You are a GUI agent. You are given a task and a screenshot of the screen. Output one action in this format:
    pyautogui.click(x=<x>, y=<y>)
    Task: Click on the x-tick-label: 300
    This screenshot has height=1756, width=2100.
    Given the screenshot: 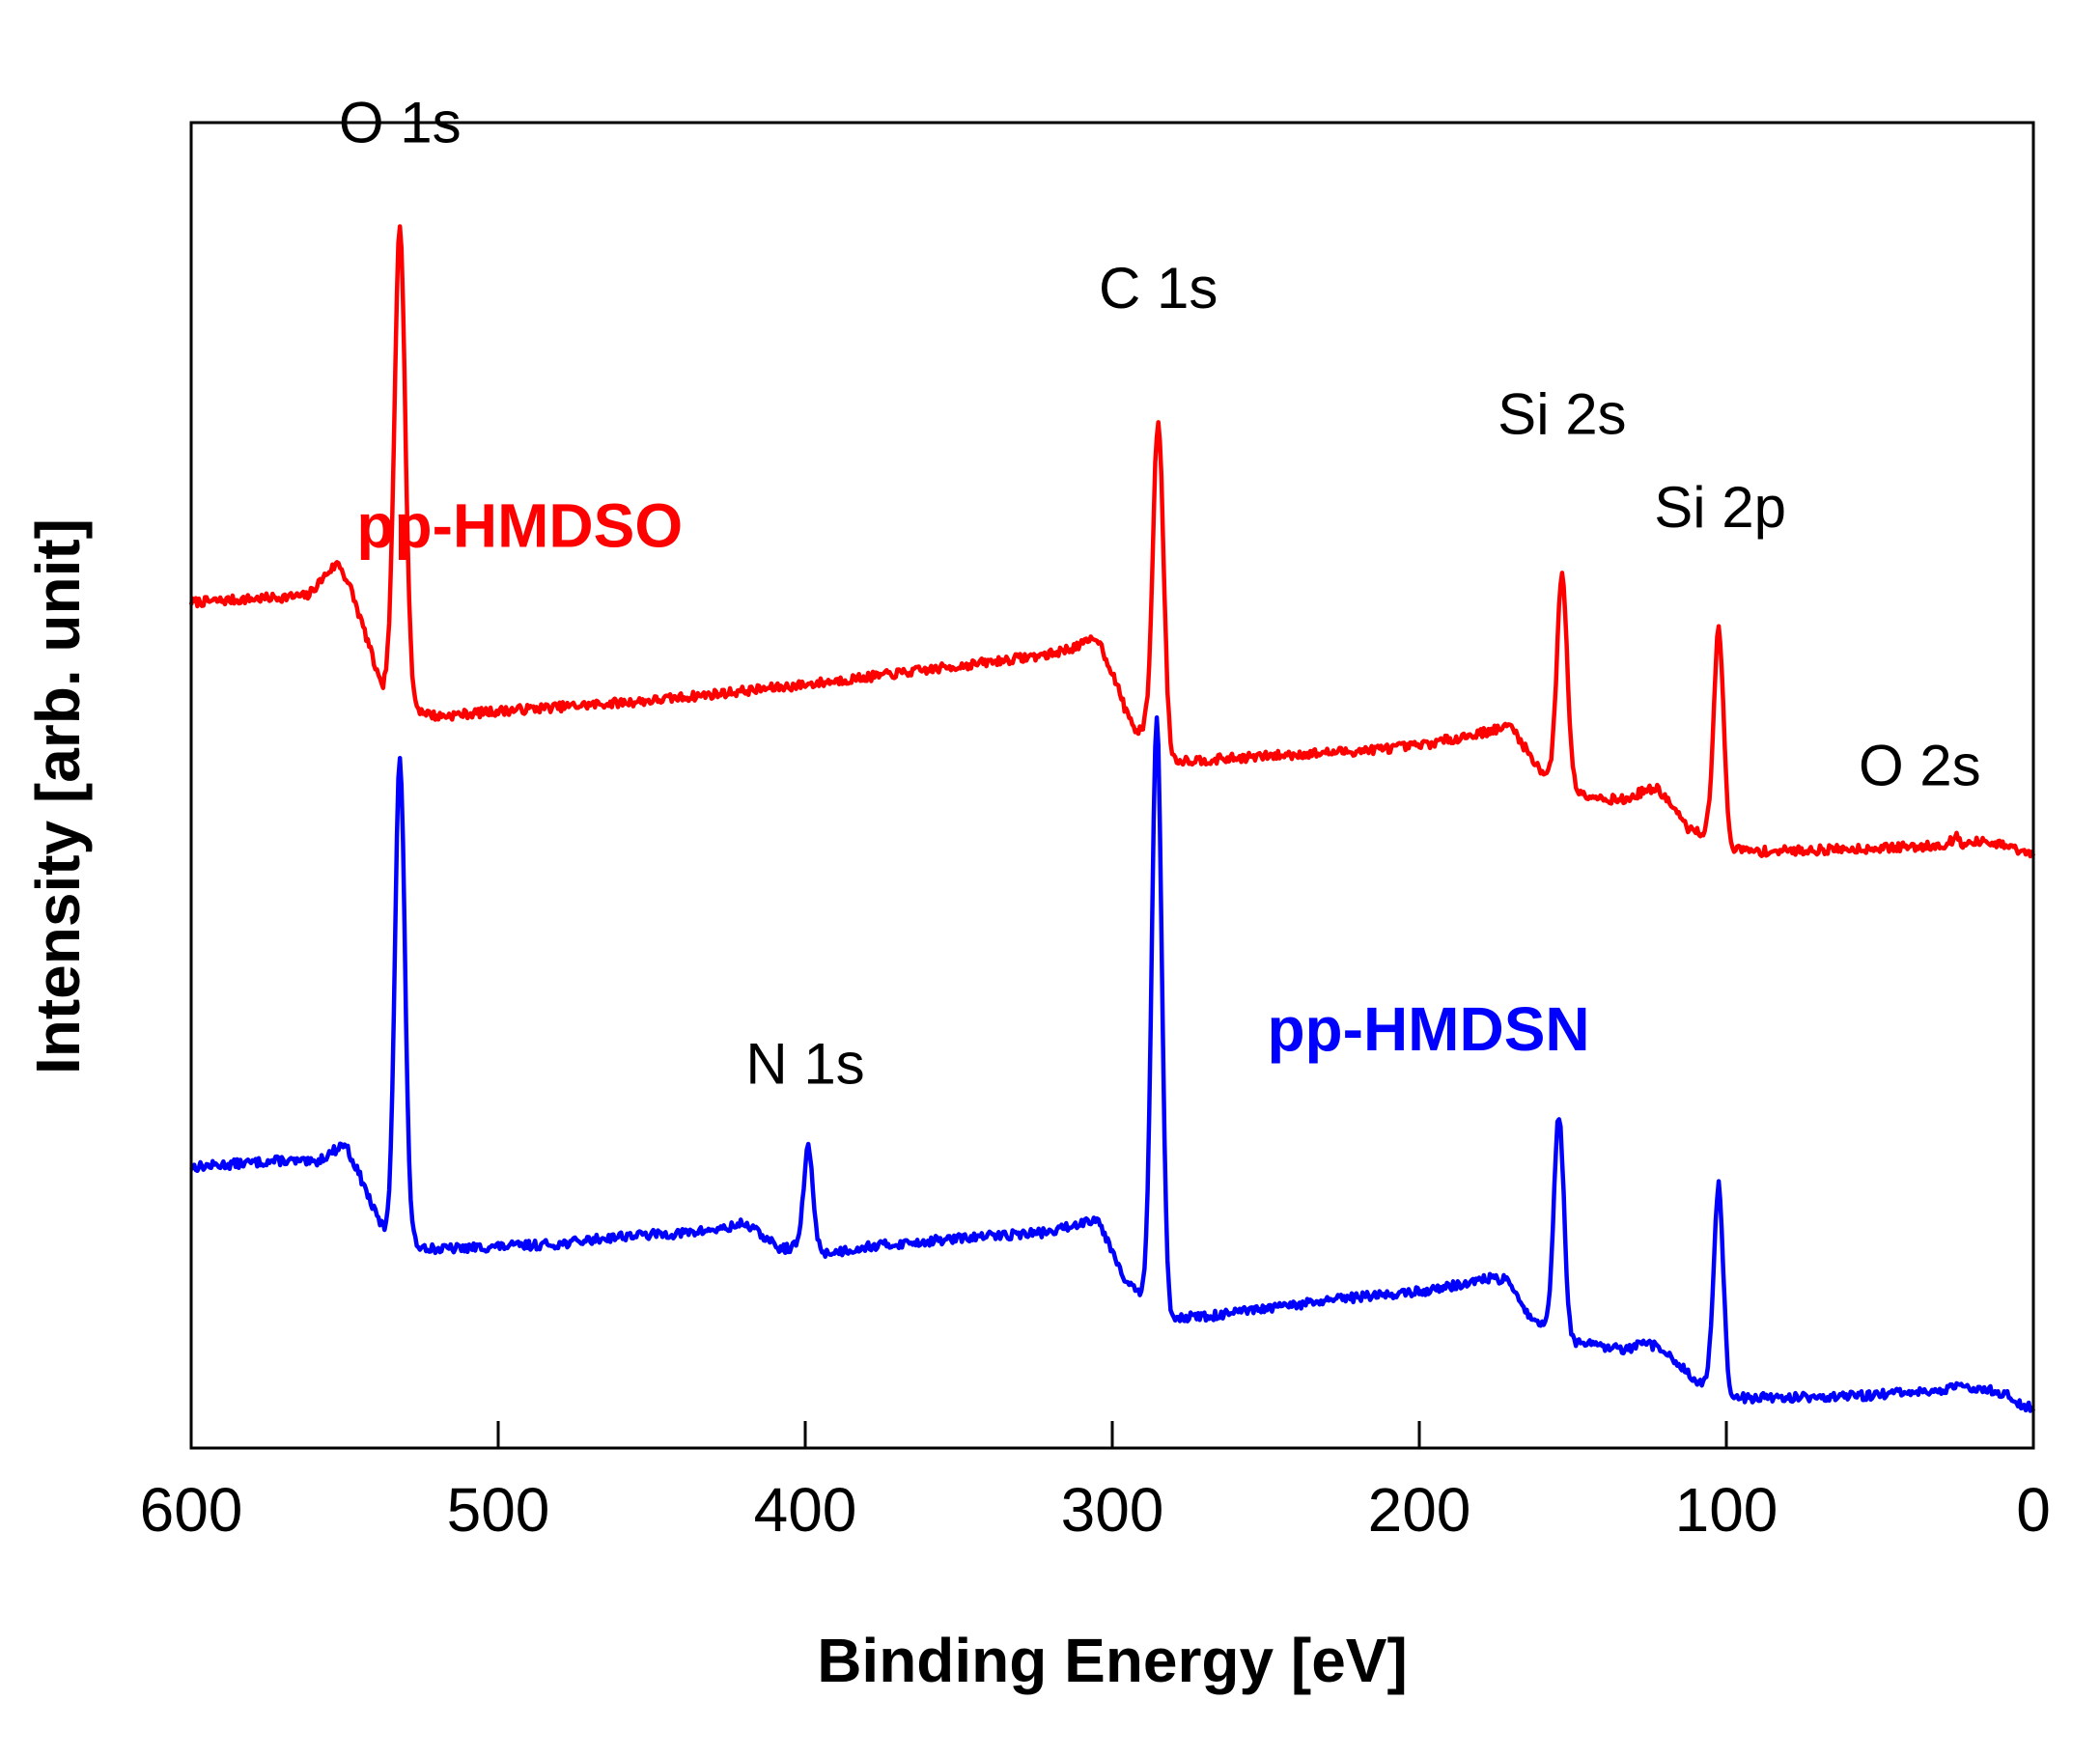 What is the action you would take?
    pyautogui.click(x=1112, y=1510)
    